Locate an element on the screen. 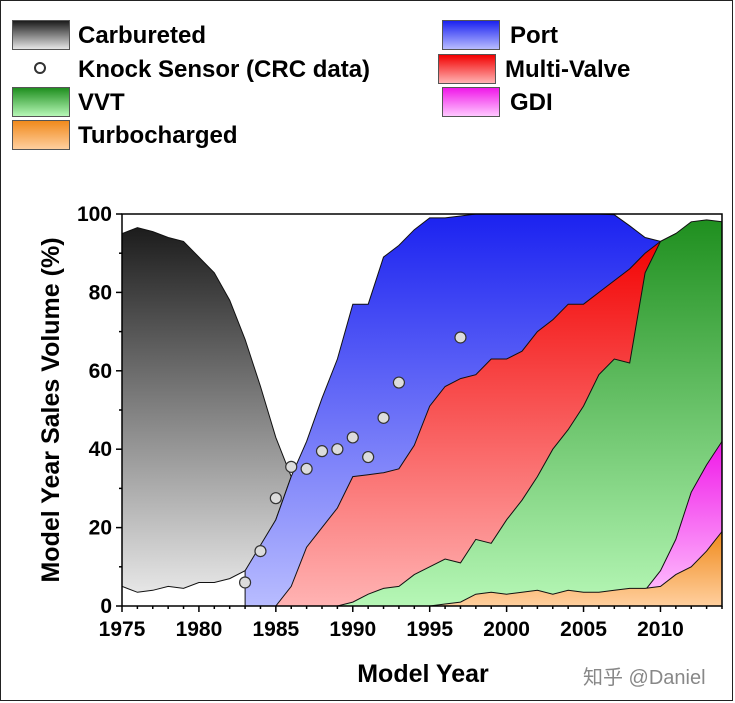  legend-label-port: Port is located at coordinates (534, 35).